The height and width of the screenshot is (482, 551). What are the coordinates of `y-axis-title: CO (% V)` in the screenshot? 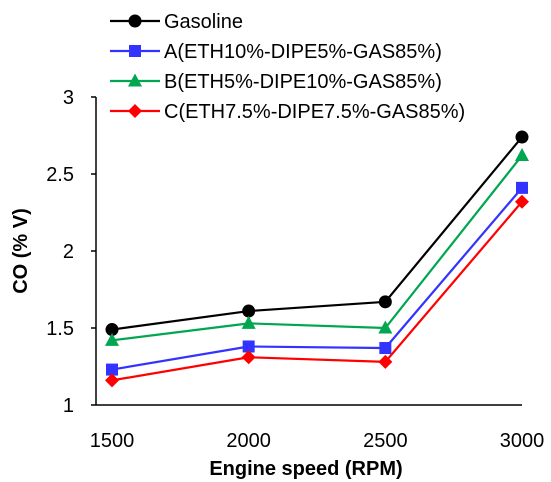 It's located at (21, 251).